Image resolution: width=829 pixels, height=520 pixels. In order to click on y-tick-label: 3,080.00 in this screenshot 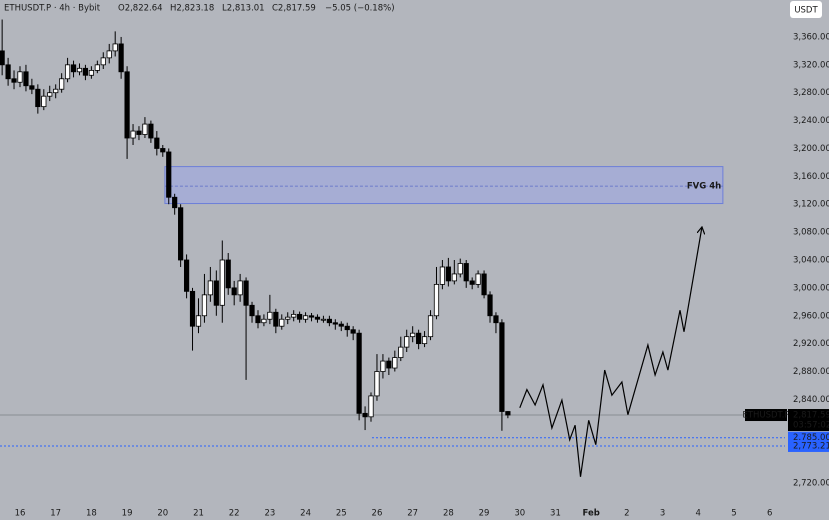, I will do `click(811, 233)`.